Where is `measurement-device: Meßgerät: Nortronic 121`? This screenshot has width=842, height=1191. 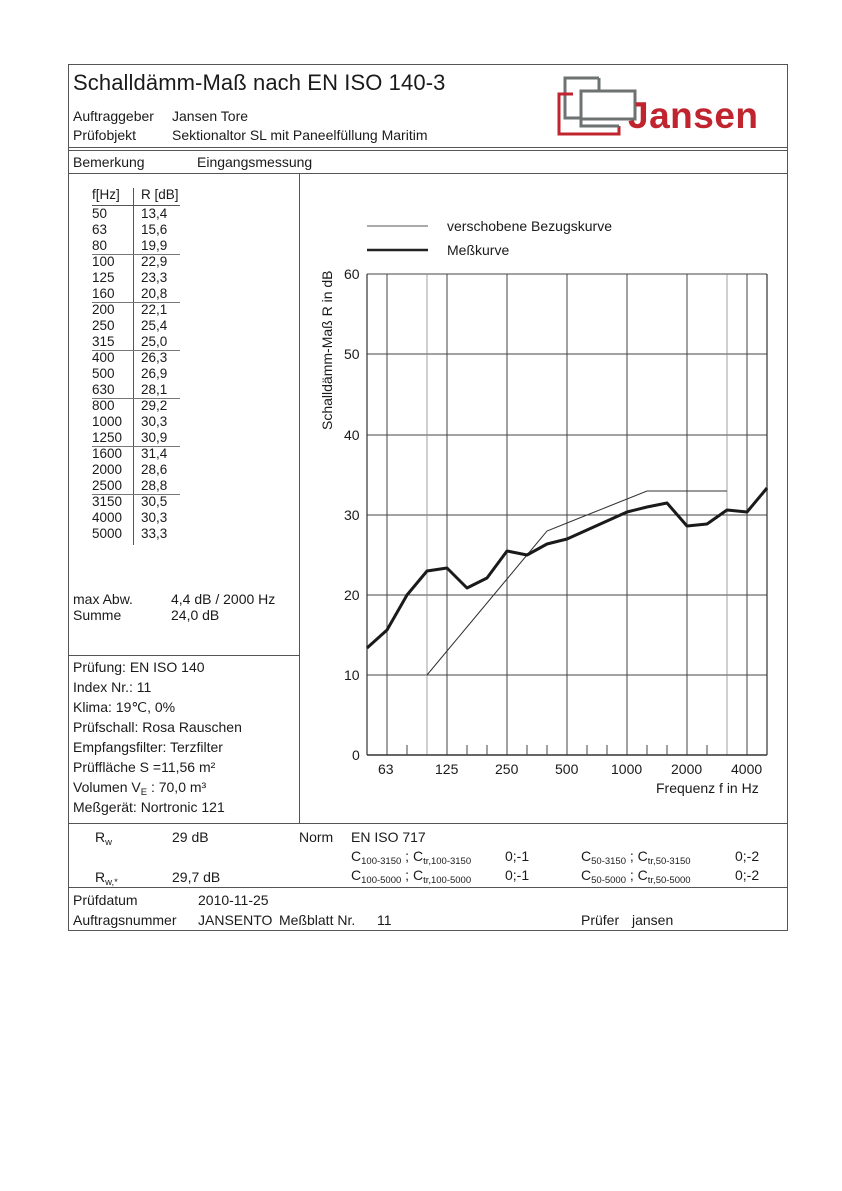
measurement-device: Meßgerät: Nortronic 121 is located at coordinates (149, 807).